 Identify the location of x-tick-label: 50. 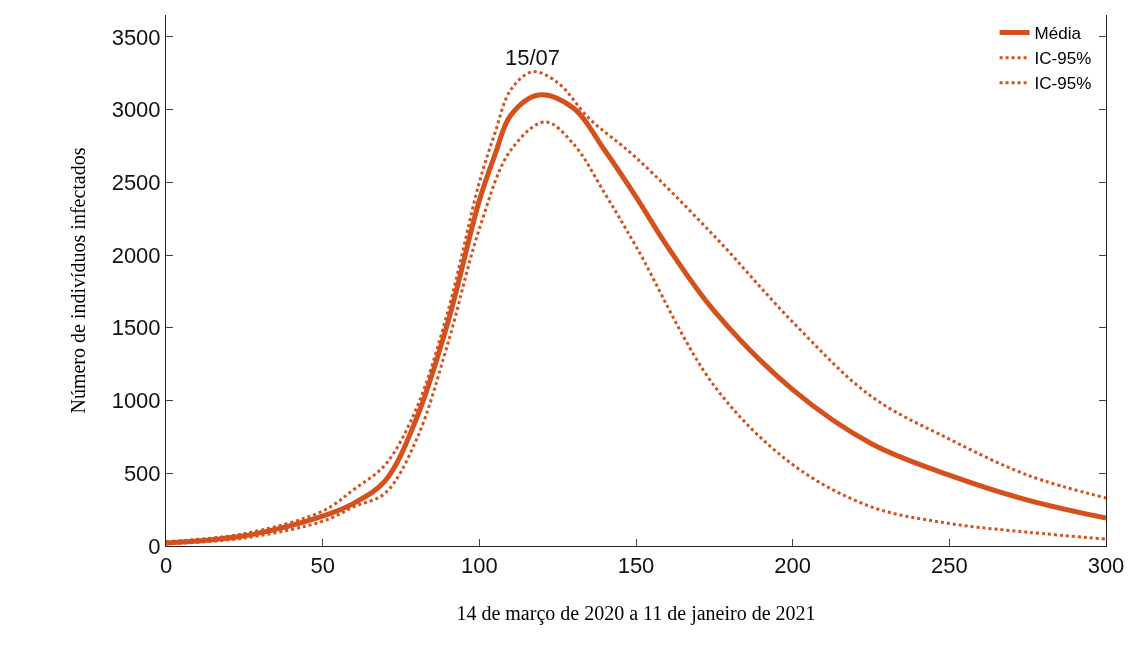
(322, 566).